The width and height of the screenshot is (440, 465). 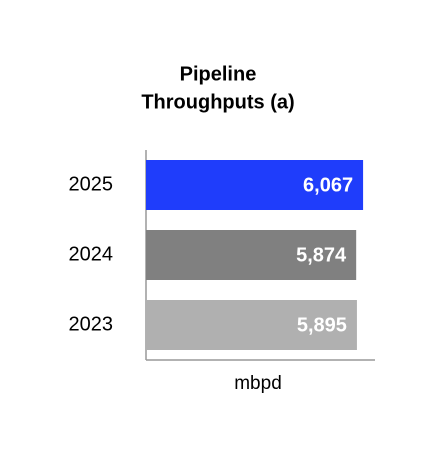 What do you see at coordinates (328, 185) in the screenshot?
I see `value-label: 6,067` at bounding box center [328, 185].